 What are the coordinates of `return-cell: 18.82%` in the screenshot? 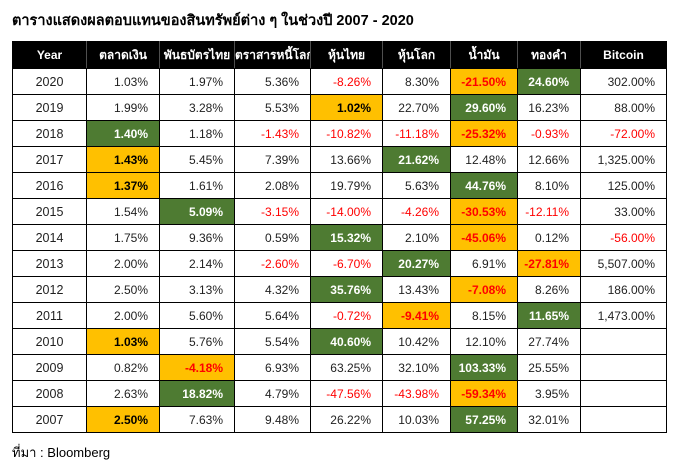 It's located at (197, 393).